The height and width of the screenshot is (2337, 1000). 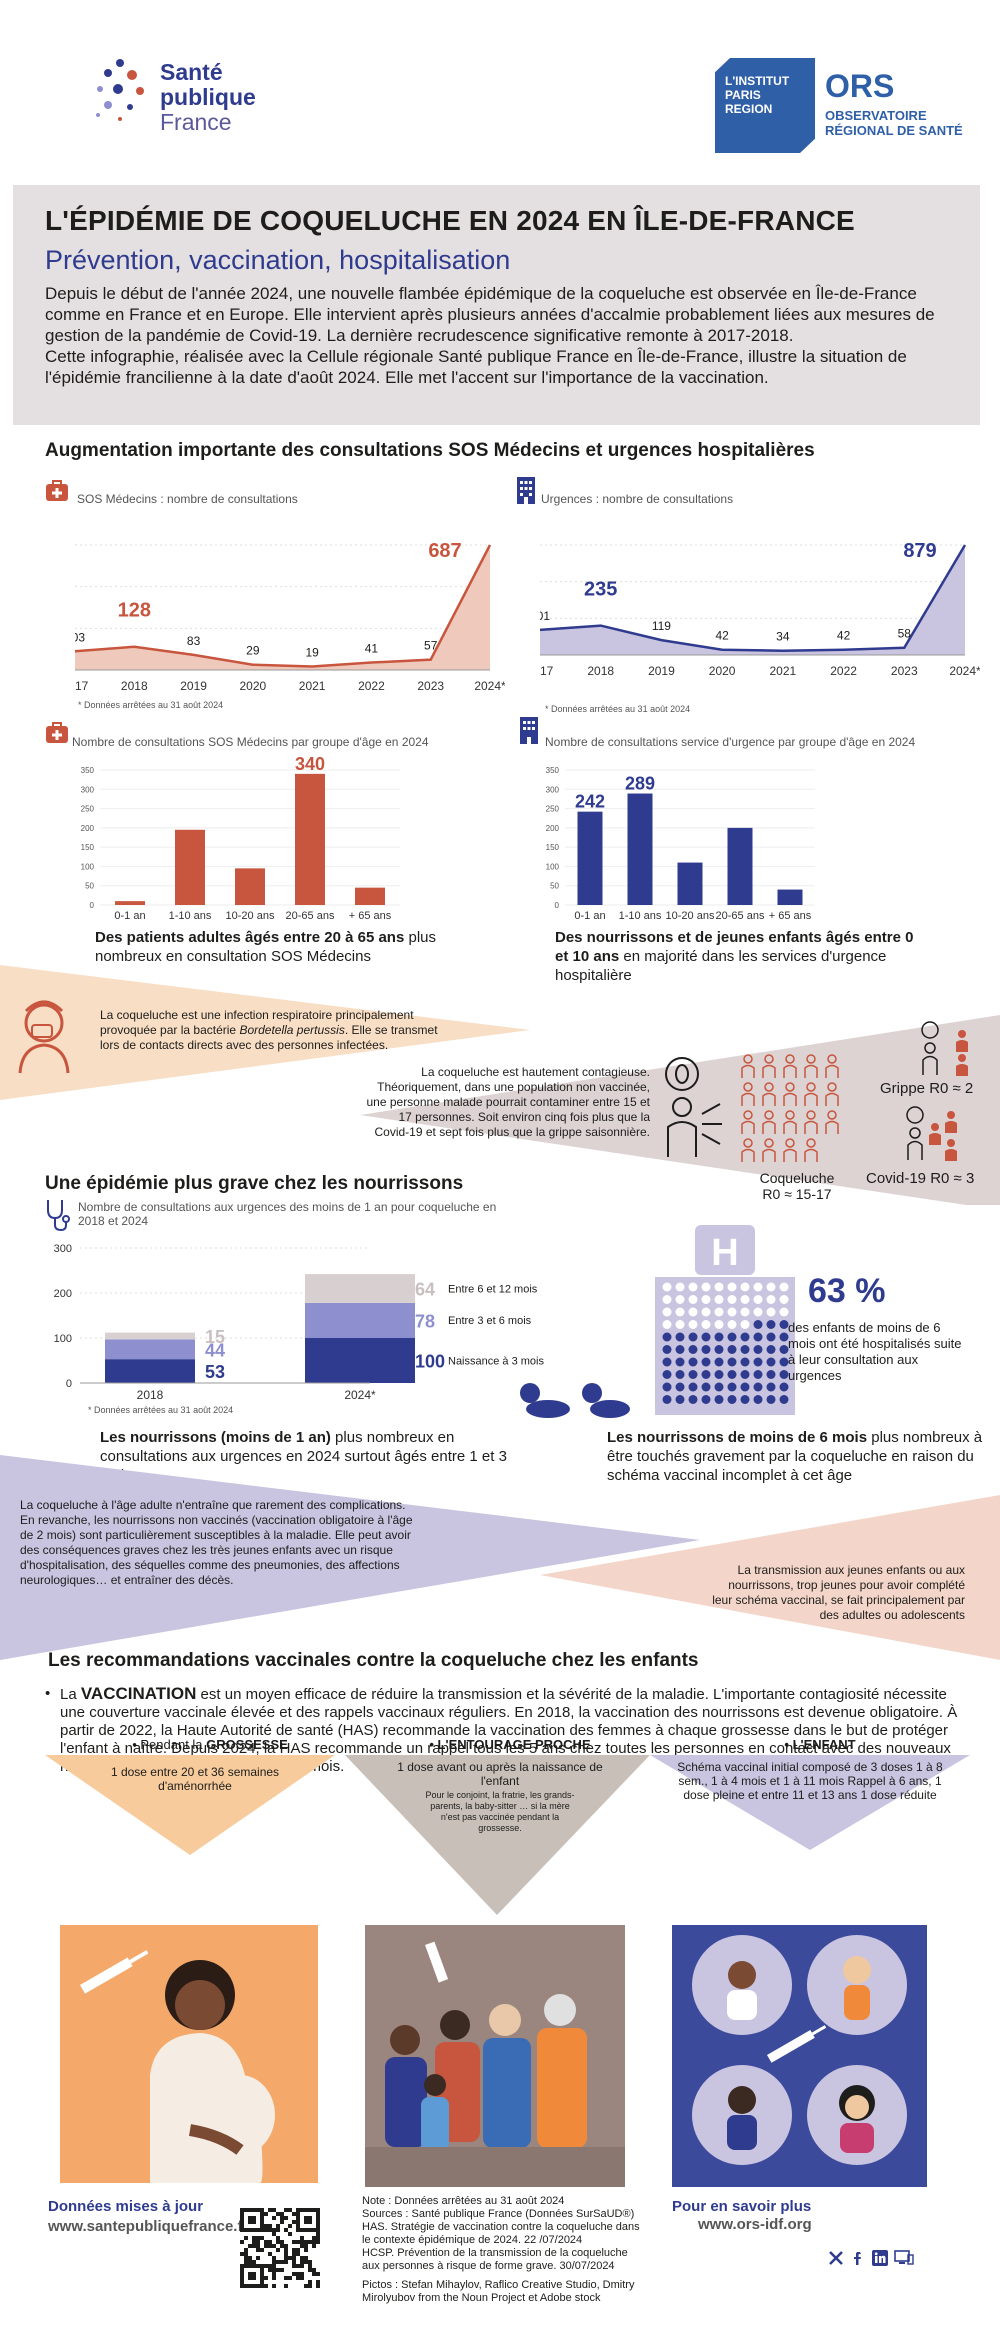 I want to click on stacked-x-label: 2024*, so click(x=360, y=1395).